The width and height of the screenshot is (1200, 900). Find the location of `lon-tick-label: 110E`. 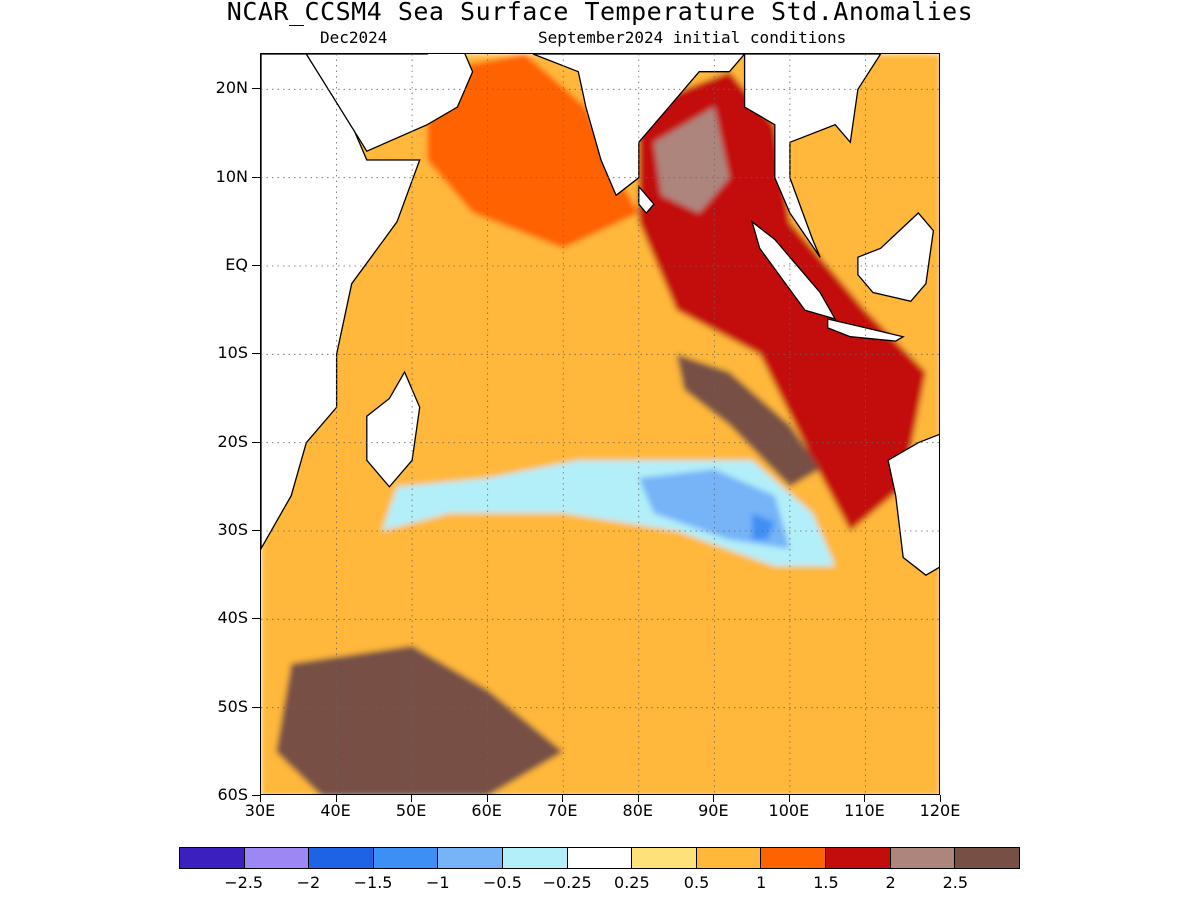

lon-tick-label: 110E is located at coordinates (864, 810).